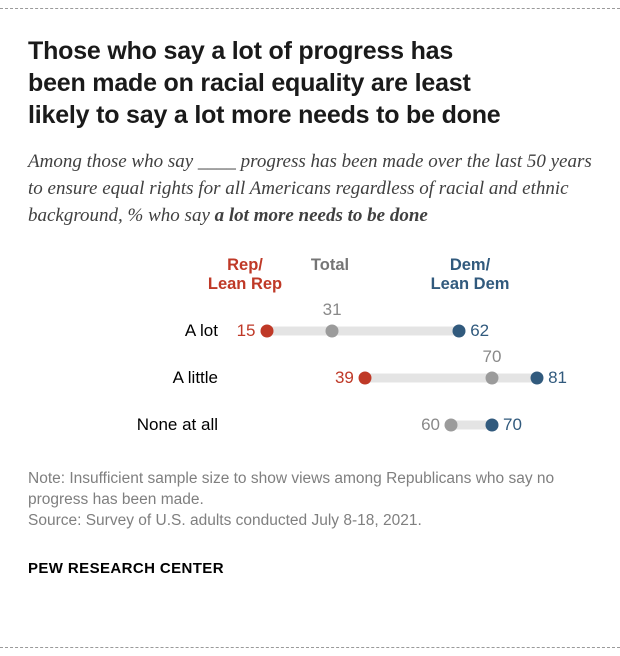 The image size is (620, 656). Describe the element at coordinates (512, 425) in the screenshot. I see `value-label-dem: 70` at that location.